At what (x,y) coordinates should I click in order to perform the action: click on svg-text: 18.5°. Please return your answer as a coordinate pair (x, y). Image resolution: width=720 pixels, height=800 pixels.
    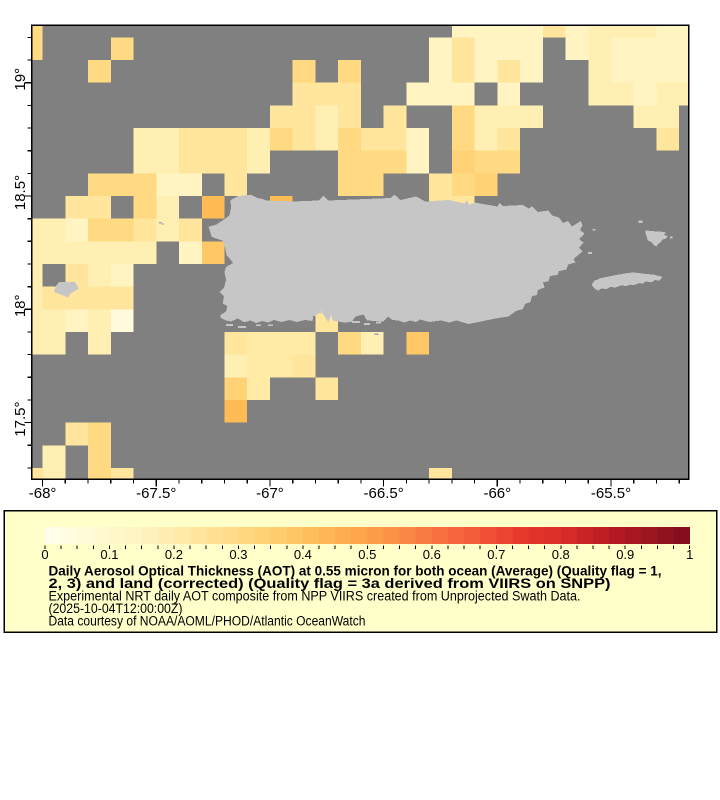
    Looking at the image, I should click on (20, 192).